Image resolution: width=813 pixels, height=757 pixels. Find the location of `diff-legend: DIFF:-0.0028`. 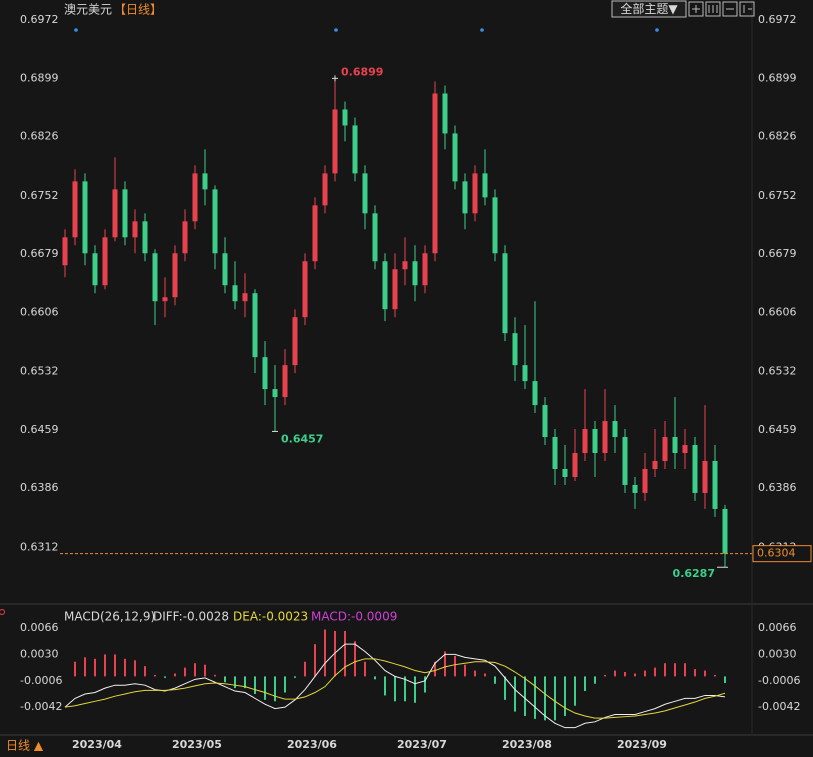

diff-legend: DIFF:-0.0028 is located at coordinates (191, 617).